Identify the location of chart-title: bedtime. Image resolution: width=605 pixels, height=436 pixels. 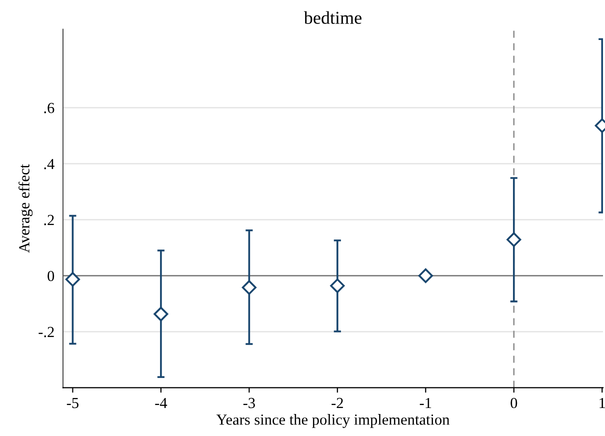
(333, 17).